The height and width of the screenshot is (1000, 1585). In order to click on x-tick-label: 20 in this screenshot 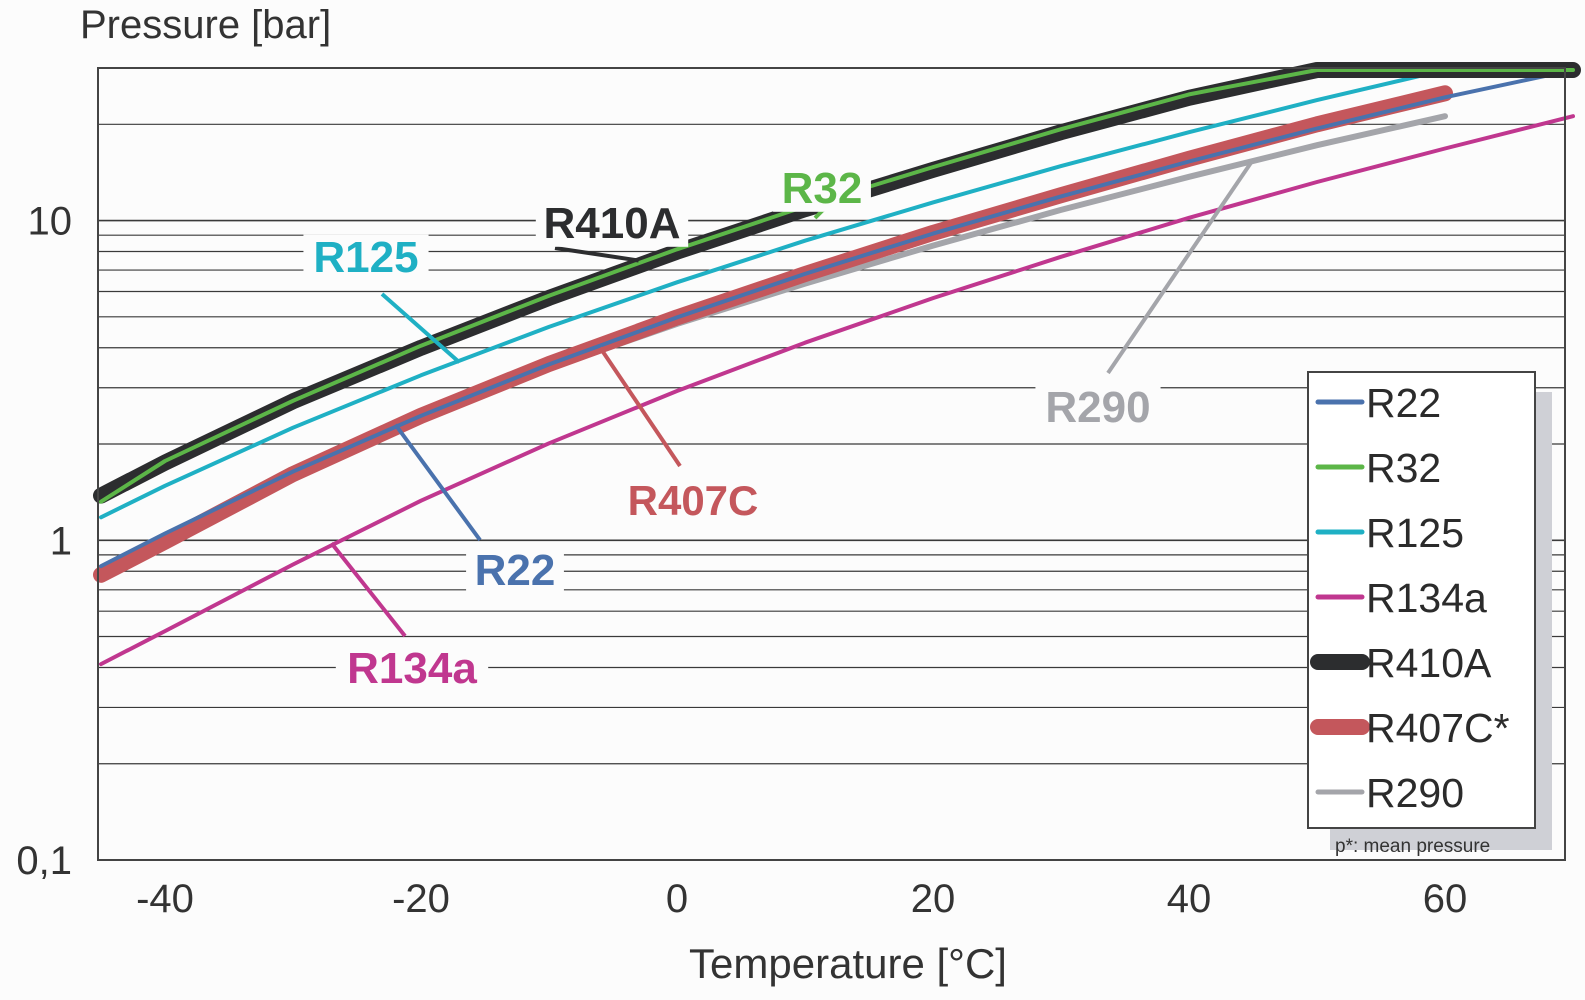, I will do `click(933, 899)`.